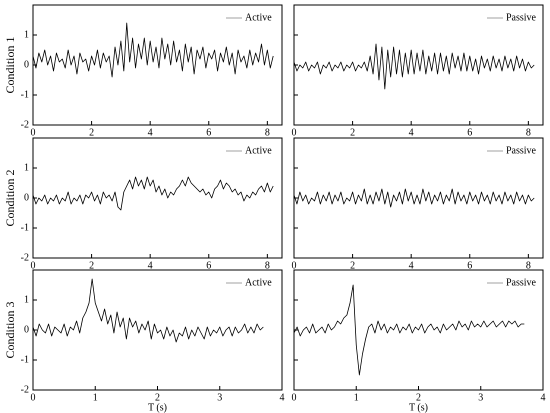 This screenshot has height=413, width=550. What do you see at coordinates (10, 329) in the screenshot?
I see `y-axis-label: Condition 3` at bounding box center [10, 329].